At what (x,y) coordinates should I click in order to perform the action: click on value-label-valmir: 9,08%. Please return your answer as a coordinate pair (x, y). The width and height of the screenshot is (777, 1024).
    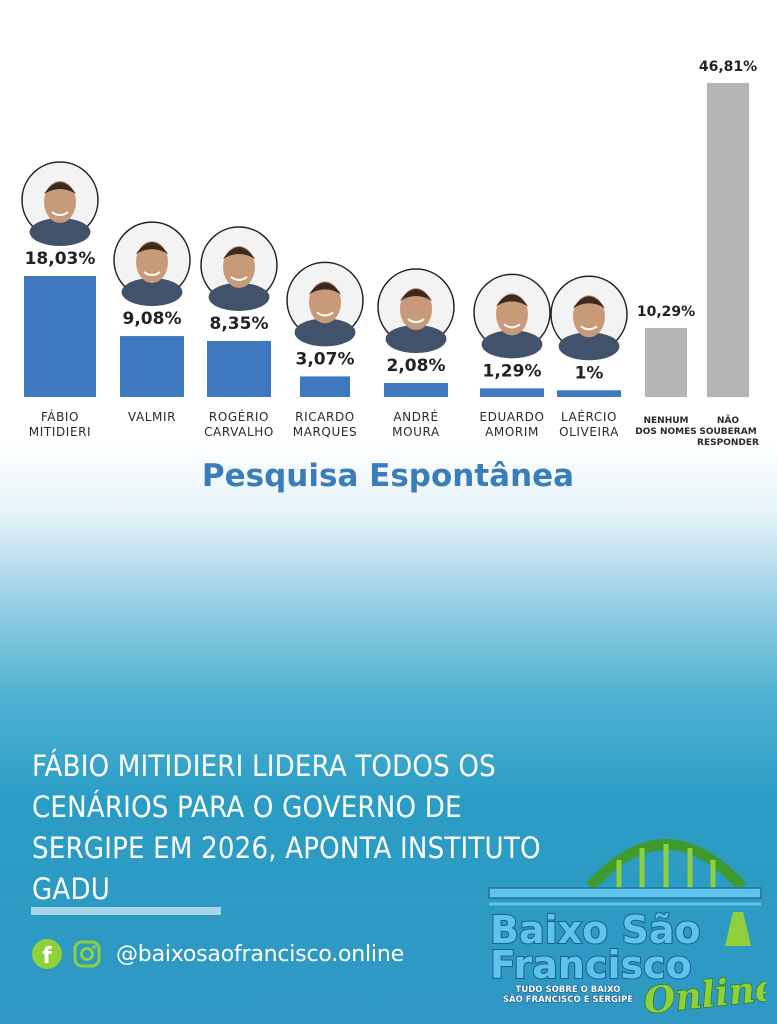
    Looking at the image, I should click on (152, 319).